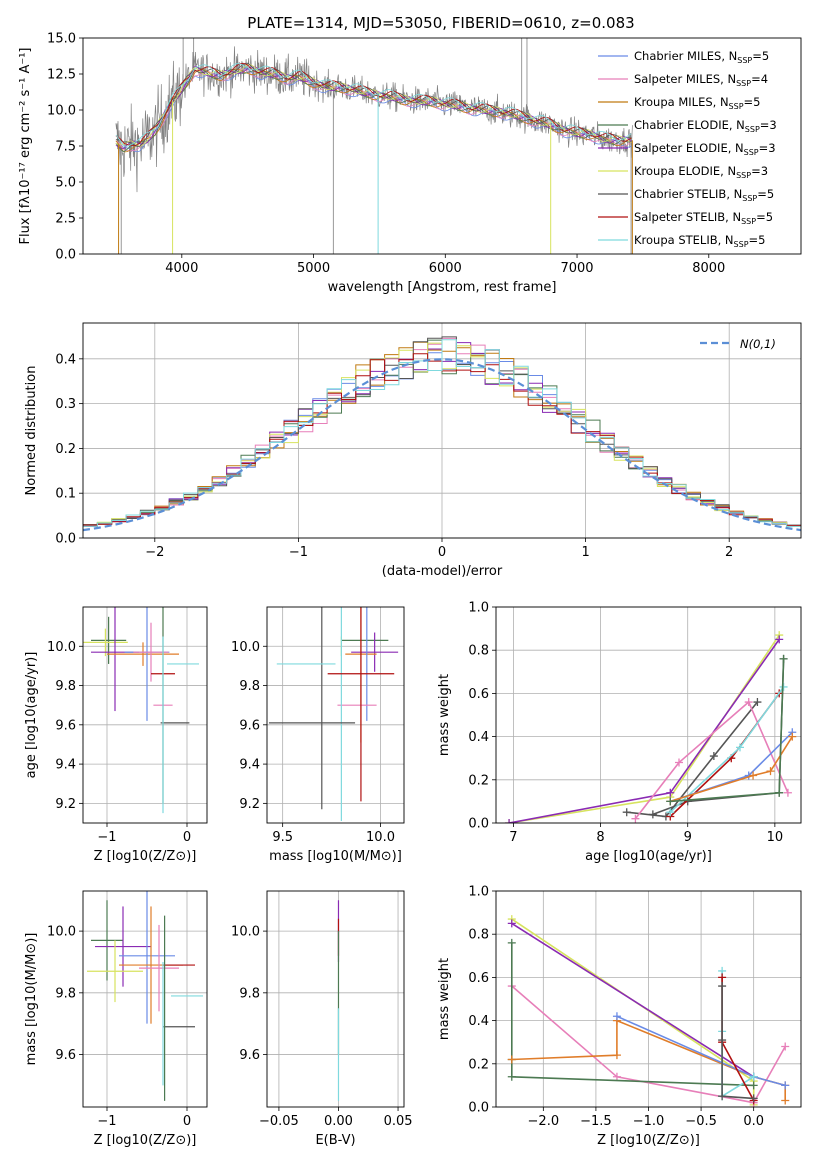 Image resolution: width=819 pixels, height=1170 pixels. I want to click on weight-line-salpeter_miles, so click(648, 1044).